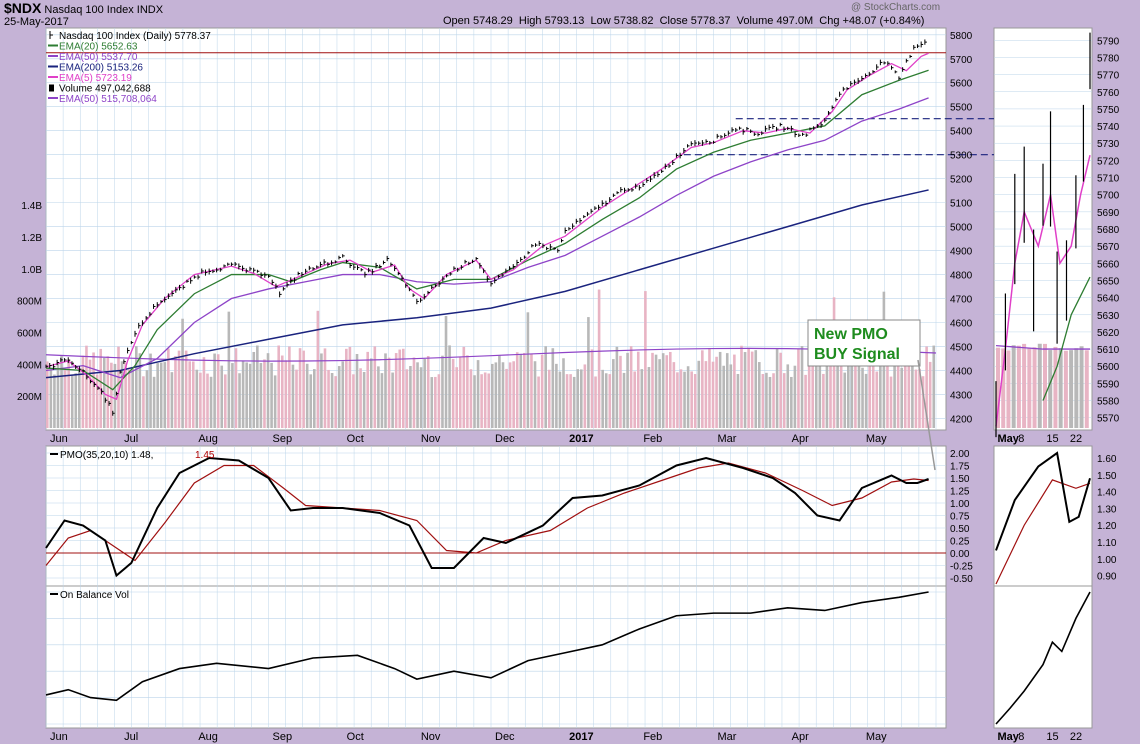 The image size is (1140, 744). Describe the element at coordinates (960, 542) in the screenshot. I see `pmo-tick-label: 0.25` at that location.